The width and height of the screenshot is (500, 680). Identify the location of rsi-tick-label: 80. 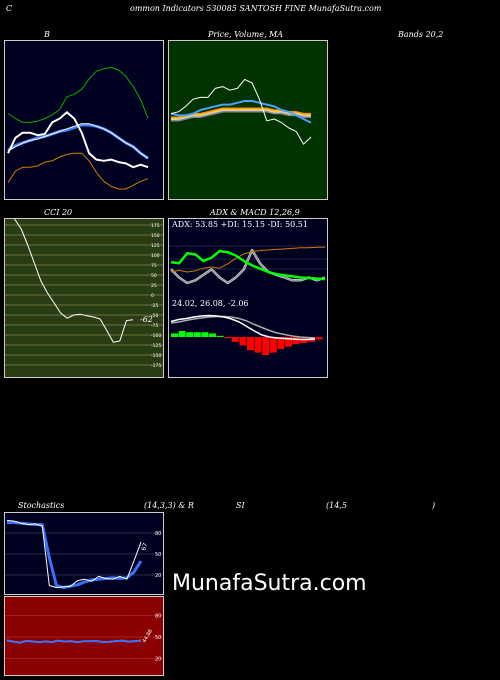
(158, 616).